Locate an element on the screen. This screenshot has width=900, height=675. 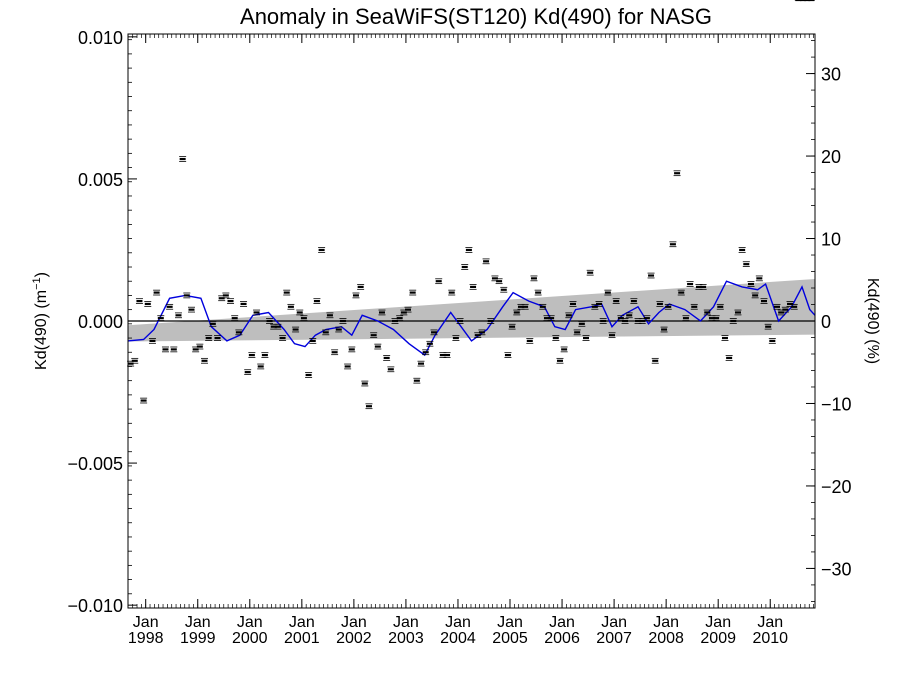
x-tick-label-year: 2000 is located at coordinates (250, 638).